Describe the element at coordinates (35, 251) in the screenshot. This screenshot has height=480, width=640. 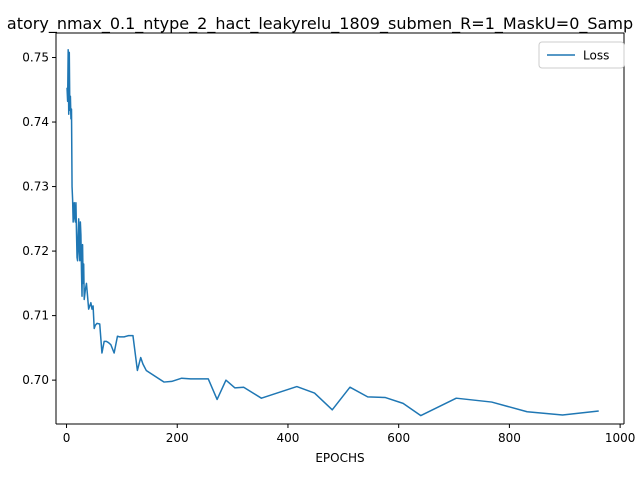
I see `y-tick-label: 0.72` at that location.